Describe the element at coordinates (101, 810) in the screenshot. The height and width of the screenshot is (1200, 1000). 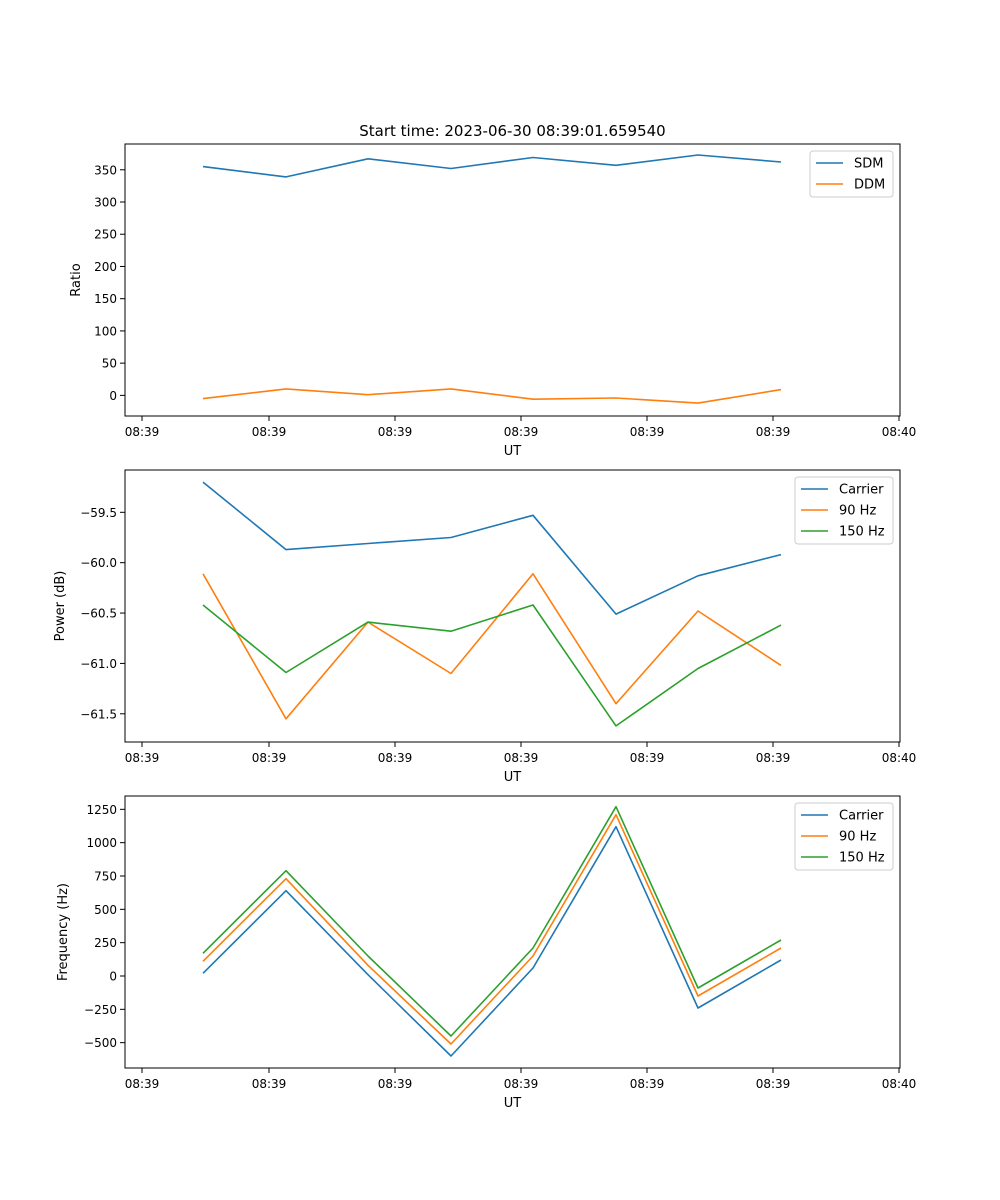
I see `y-tick-label: 1250` at that location.